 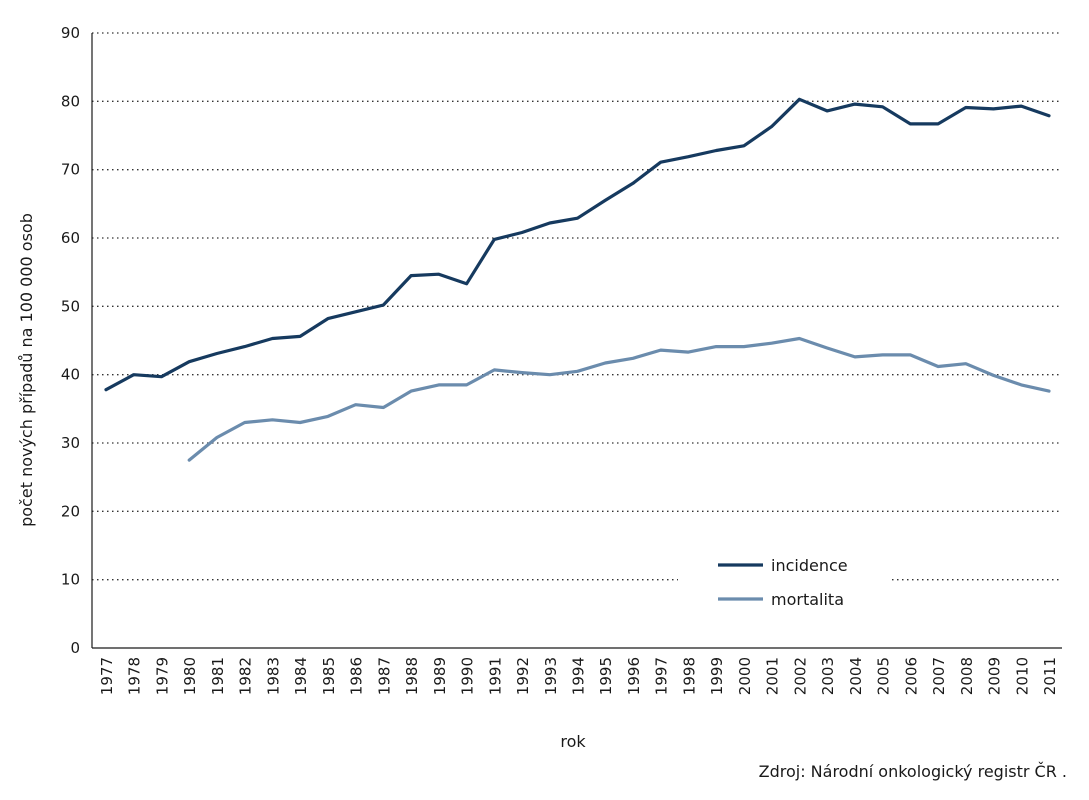 What do you see at coordinates (70, 580) in the screenshot?
I see `y-tick-label: 10` at bounding box center [70, 580].